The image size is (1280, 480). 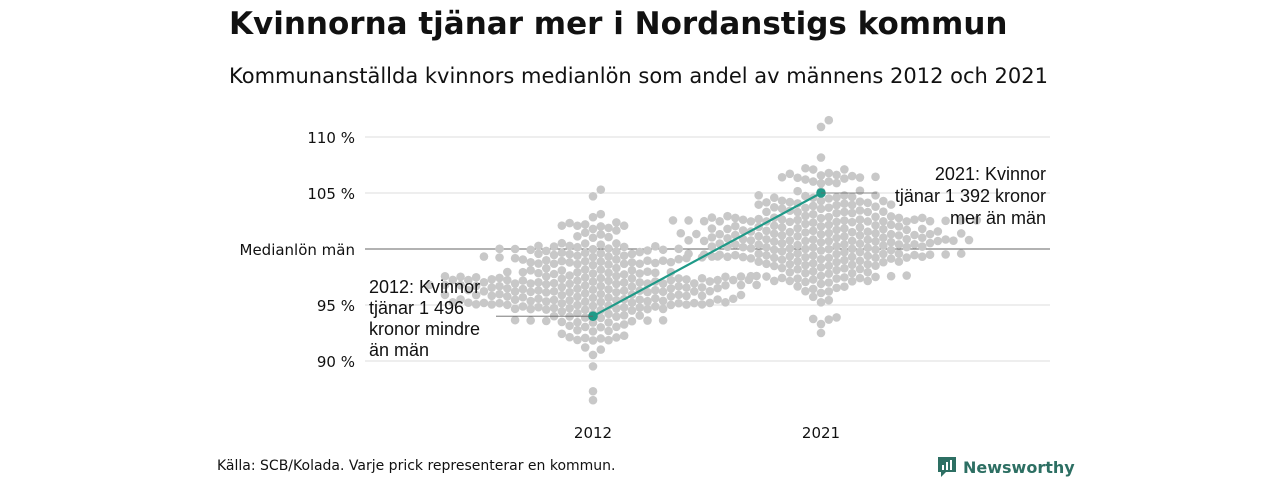 What do you see at coordinates (1006, 467) in the screenshot?
I see `newsworthy-brand: Newsworthy` at bounding box center [1006, 467].